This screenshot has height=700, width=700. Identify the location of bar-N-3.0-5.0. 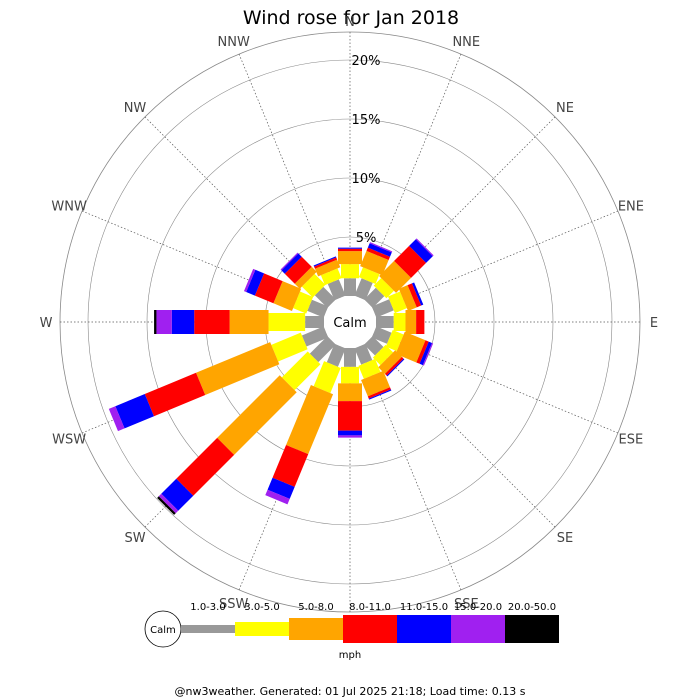
(350, 271).